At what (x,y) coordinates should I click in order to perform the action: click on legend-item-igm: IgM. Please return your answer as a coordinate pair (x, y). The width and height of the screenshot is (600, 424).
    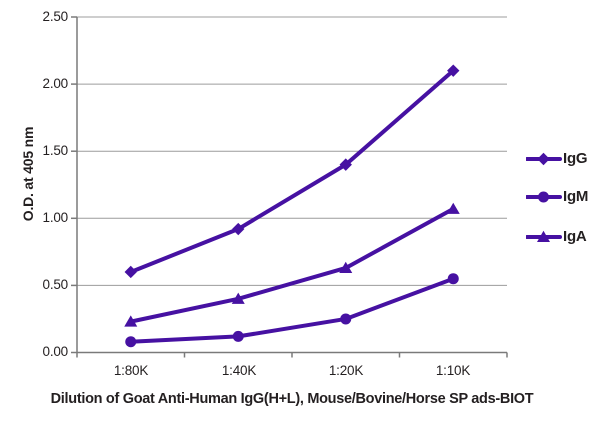
    Looking at the image, I should click on (557, 197).